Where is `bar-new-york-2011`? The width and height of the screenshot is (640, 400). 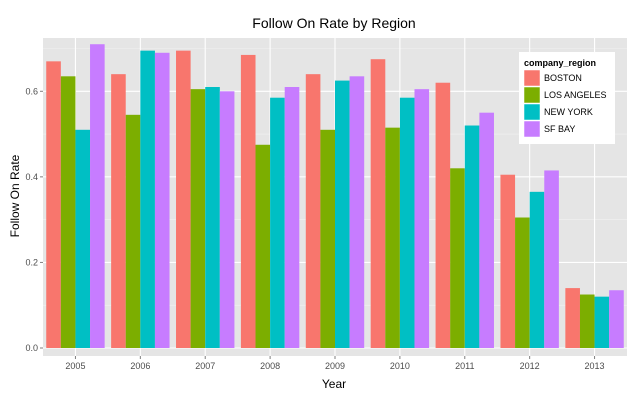 bar-new-york-2011 is located at coordinates (472, 236).